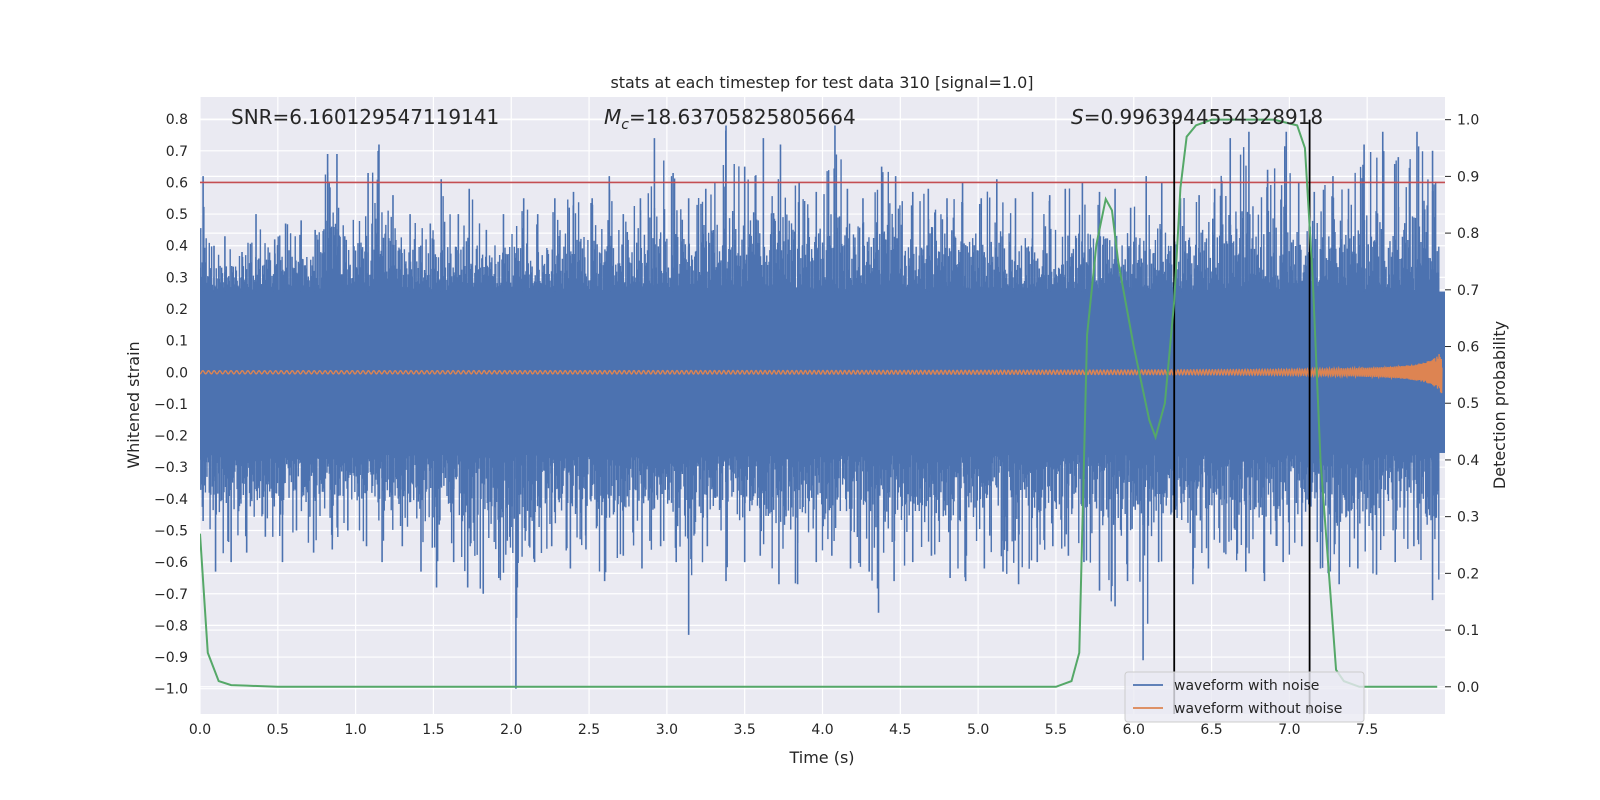  I want to click on x-tick-label: 5.5, so click(1056, 730).